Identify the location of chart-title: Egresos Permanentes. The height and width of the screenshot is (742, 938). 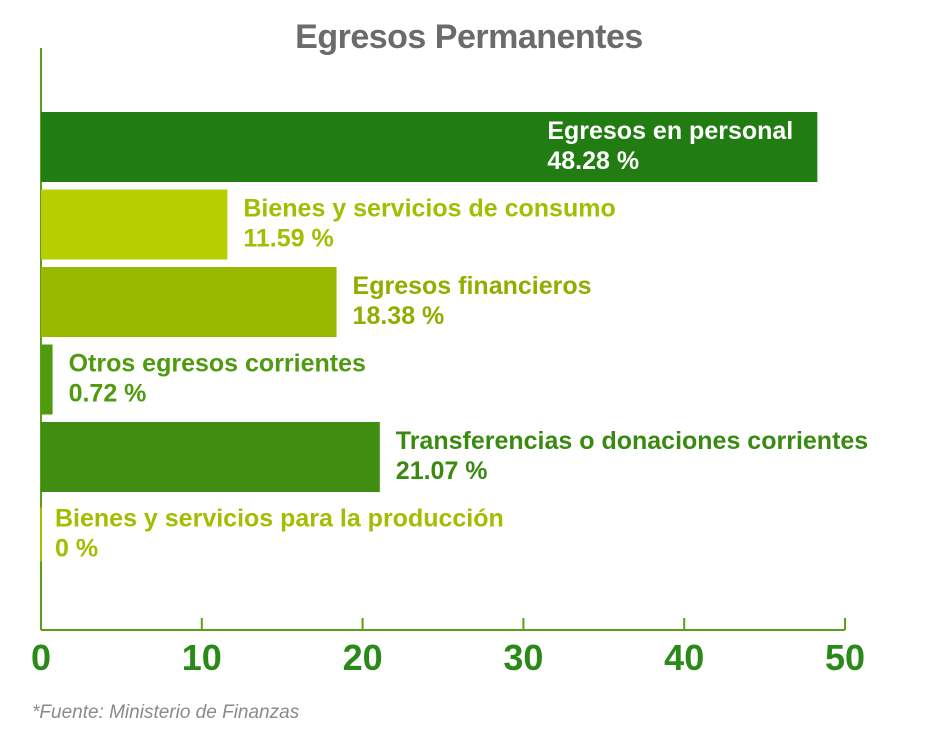
(469, 37).